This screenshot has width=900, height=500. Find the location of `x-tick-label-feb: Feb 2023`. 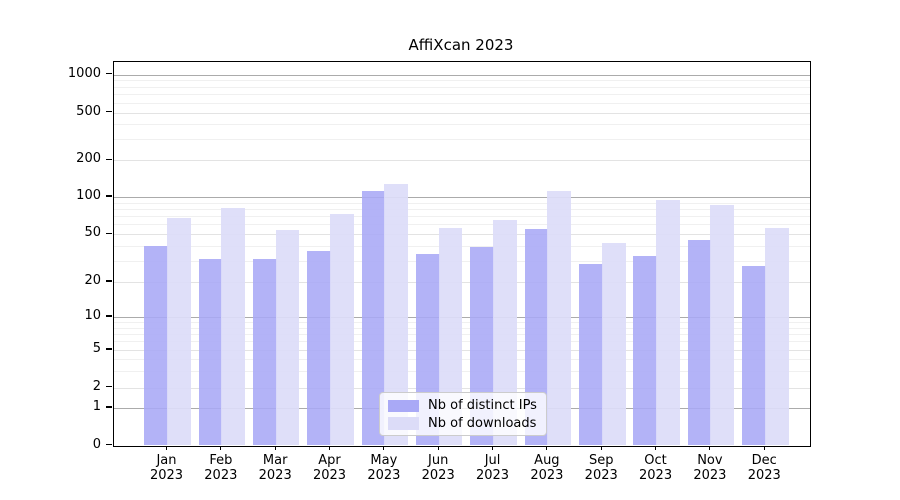

x-tick-label-feb: Feb 2023 is located at coordinates (221, 468).